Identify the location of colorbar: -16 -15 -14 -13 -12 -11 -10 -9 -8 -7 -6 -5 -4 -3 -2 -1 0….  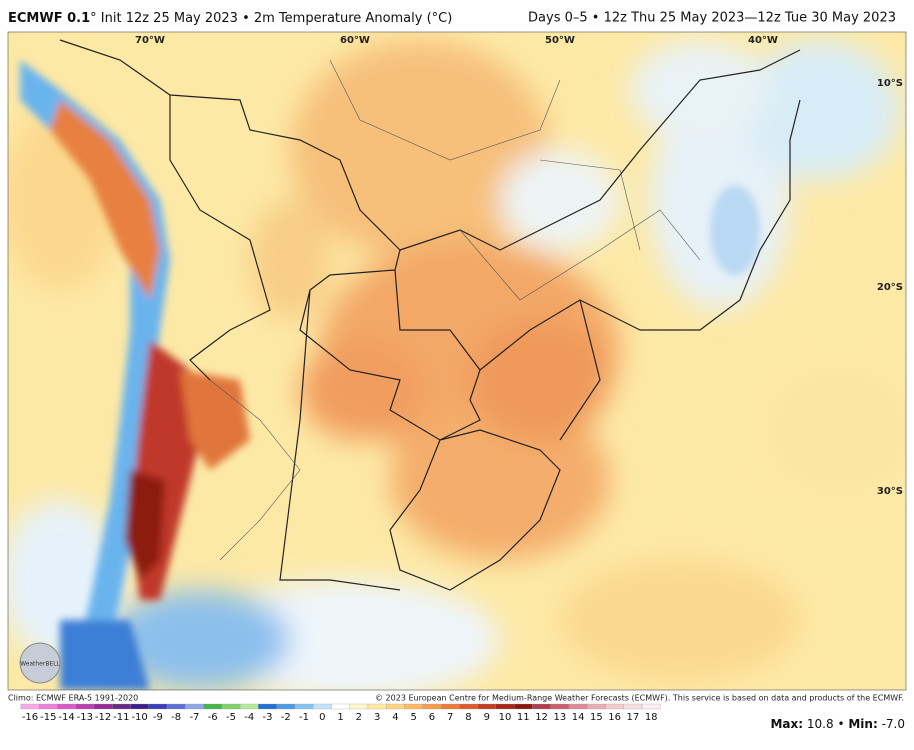
(340, 713).